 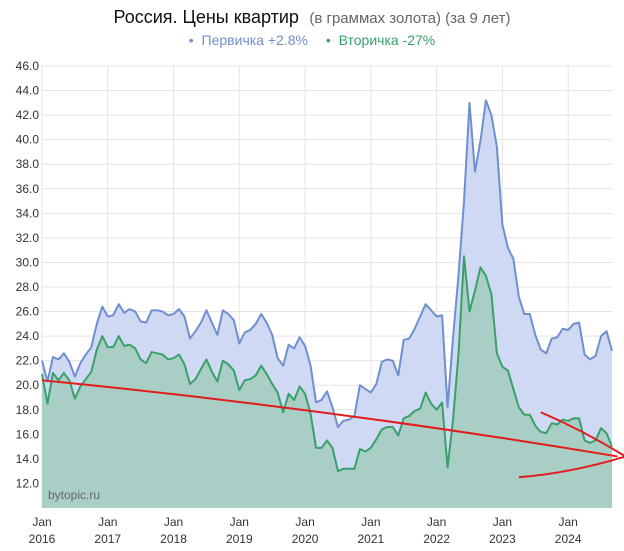 I want to click on y-tick-label: 28.0, so click(x=28, y=287).